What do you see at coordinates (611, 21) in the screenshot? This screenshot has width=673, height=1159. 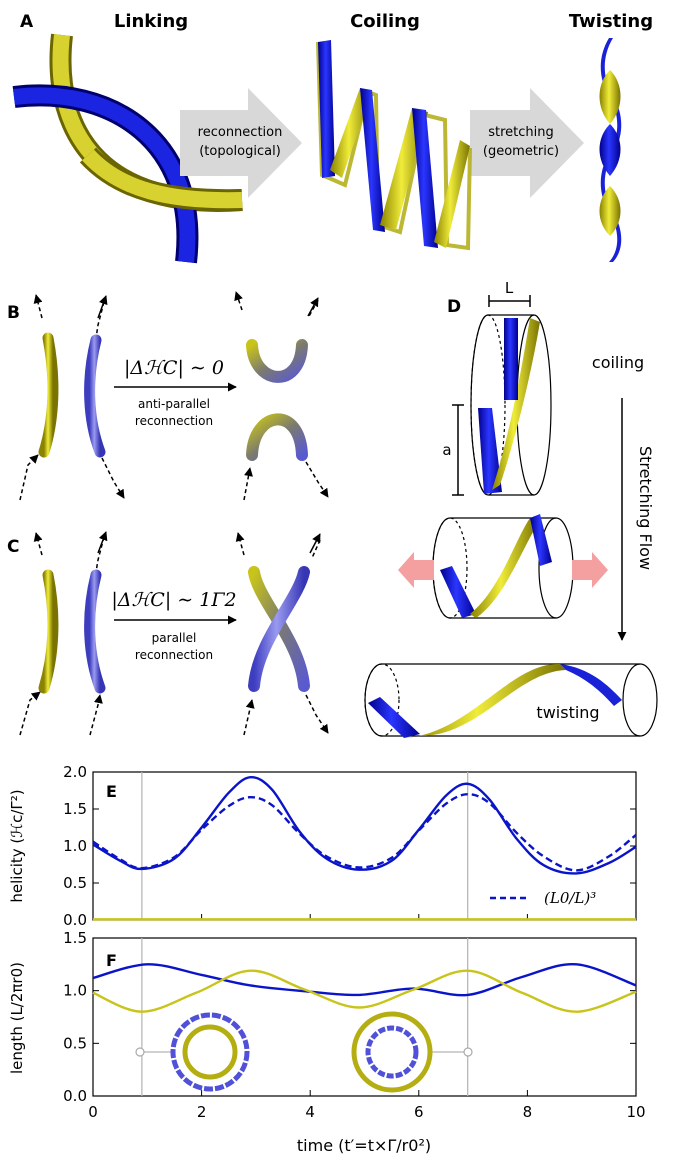 I see `stage-twisting-label: Twisting` at bounding box center [611, 21].